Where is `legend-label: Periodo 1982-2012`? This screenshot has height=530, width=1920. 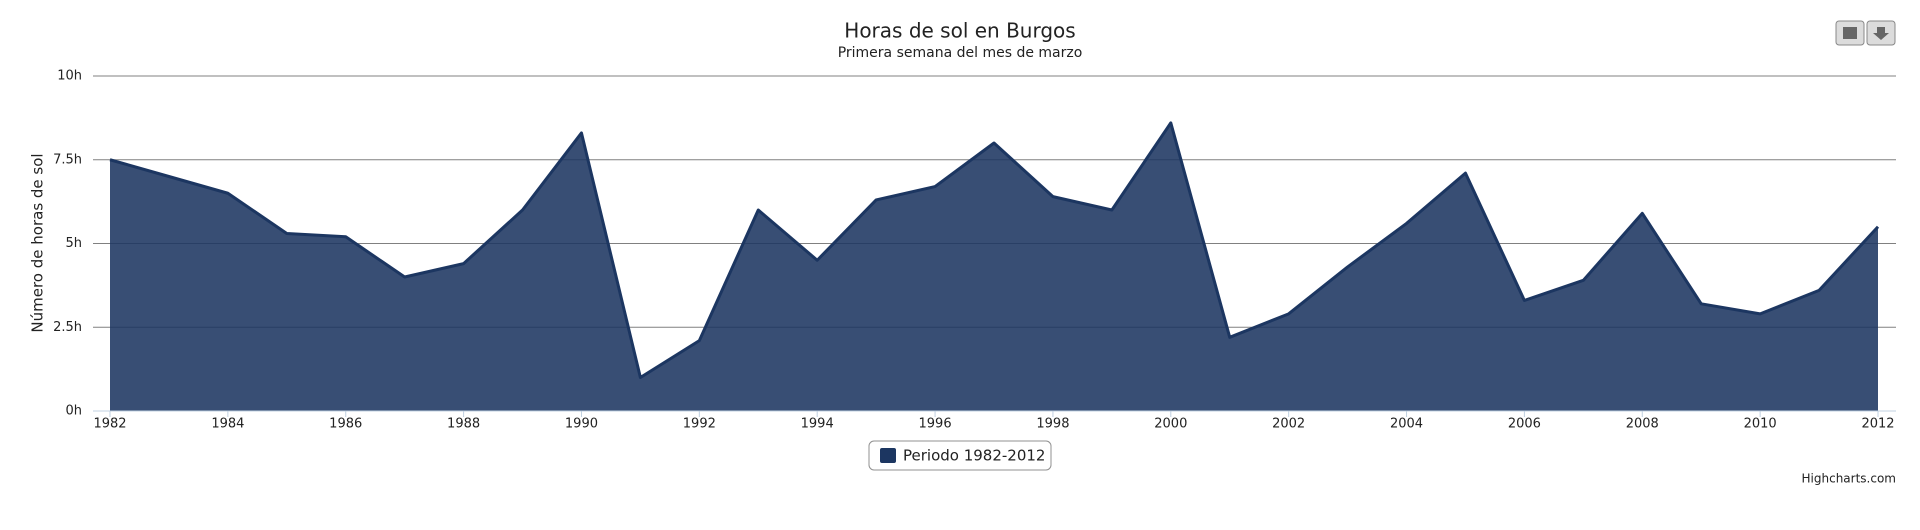 legend-label: Periodo 1982-2012 is located at coordinates (974, 456).